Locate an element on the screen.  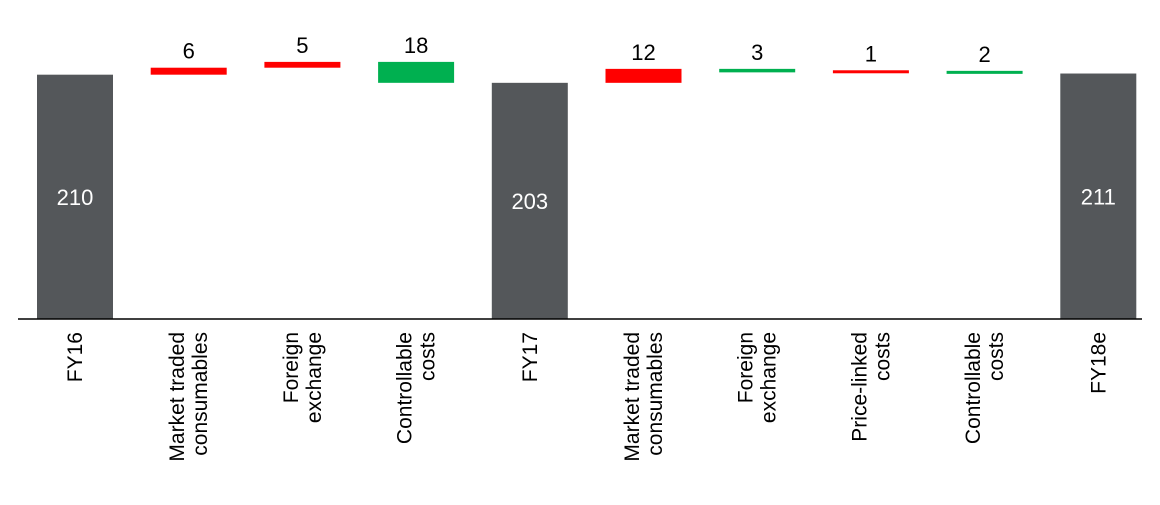
data-label: 211 is located at coordinates (1098, 196).